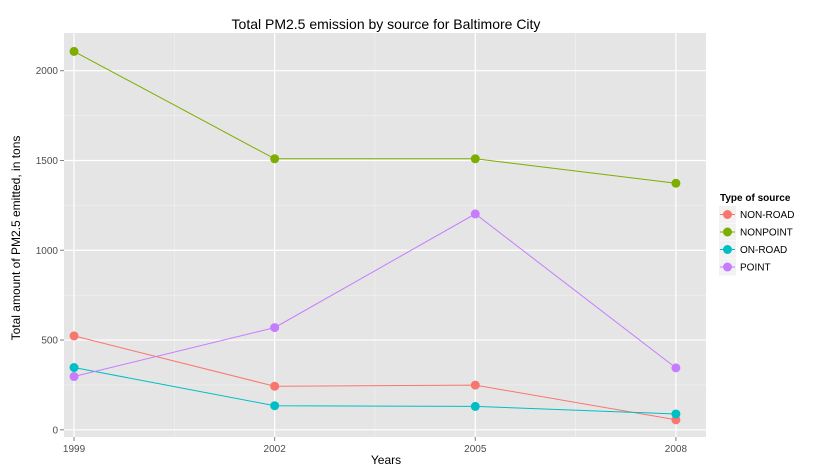 This screenshot has width=822, height=474. I want to click on x-axis: 1999 2002 2005 2008, so click(375, 446).